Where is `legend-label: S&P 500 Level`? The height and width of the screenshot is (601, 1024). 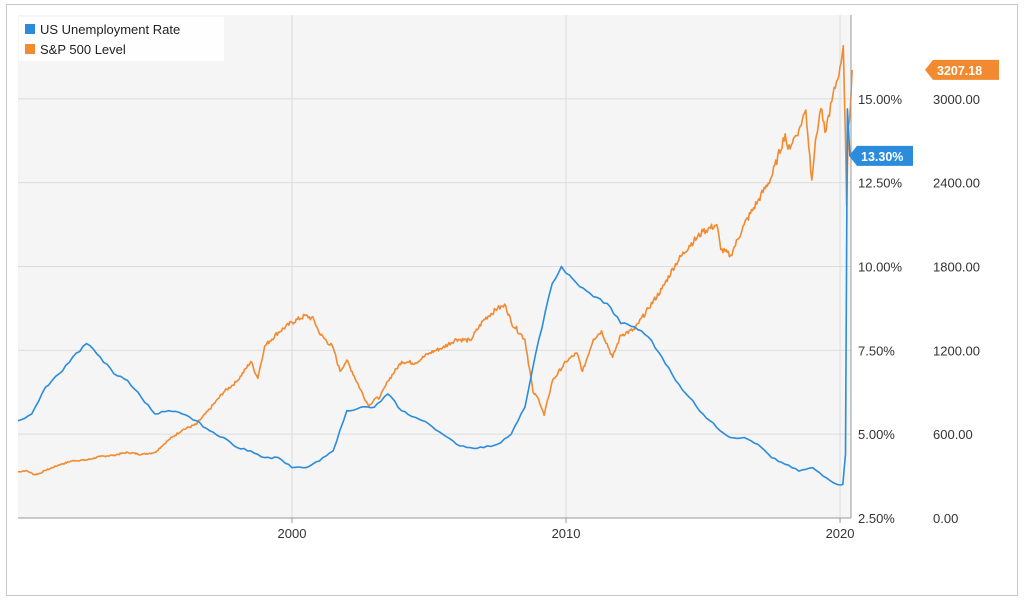
legend-label: S&P 500 Level is located at coordinates (83, 49).